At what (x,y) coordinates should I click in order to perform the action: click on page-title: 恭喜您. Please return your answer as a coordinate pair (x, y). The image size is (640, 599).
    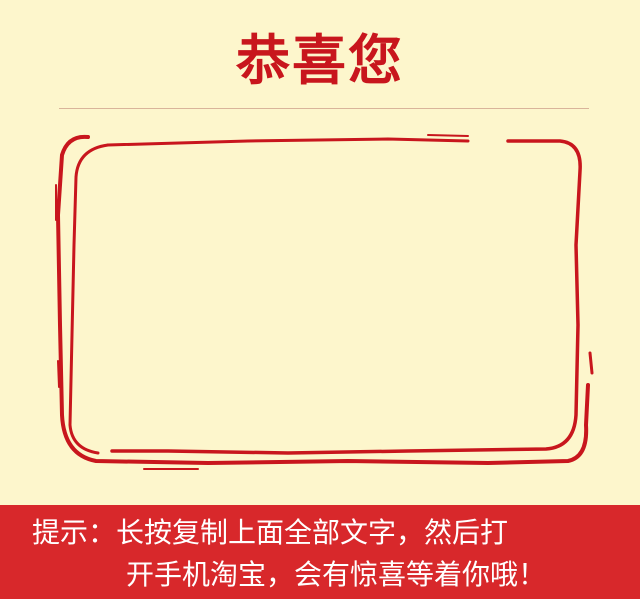
    Looking at the image, I should click on (320, 60).